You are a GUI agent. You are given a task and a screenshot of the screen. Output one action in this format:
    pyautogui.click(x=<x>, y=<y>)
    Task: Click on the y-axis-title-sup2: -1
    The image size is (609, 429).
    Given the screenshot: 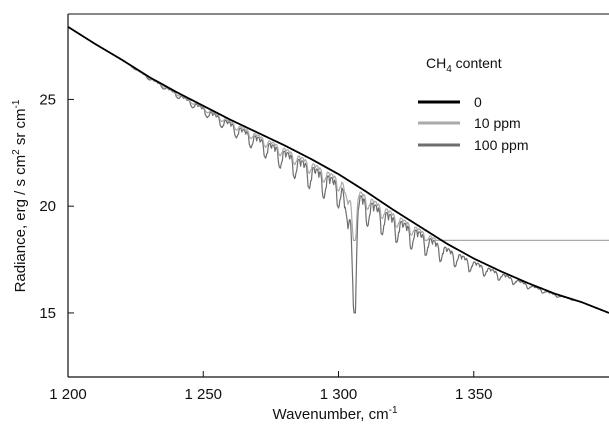 What is the action you would take?
    pyautogui.click(x=16, y=103)
    